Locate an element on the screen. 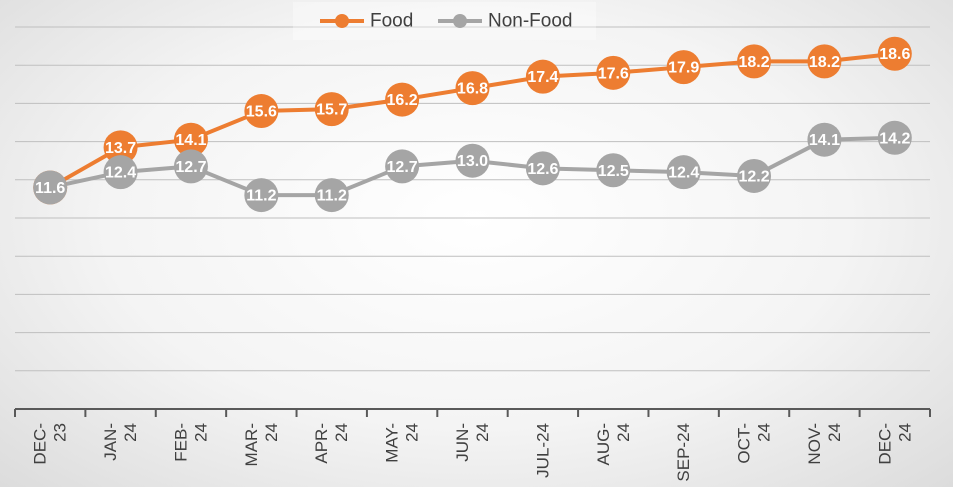 Image resolution: width=953 pixels, height=487 pixels. x-tick-label: DEC- 24 is located at coordinates (894, 444).